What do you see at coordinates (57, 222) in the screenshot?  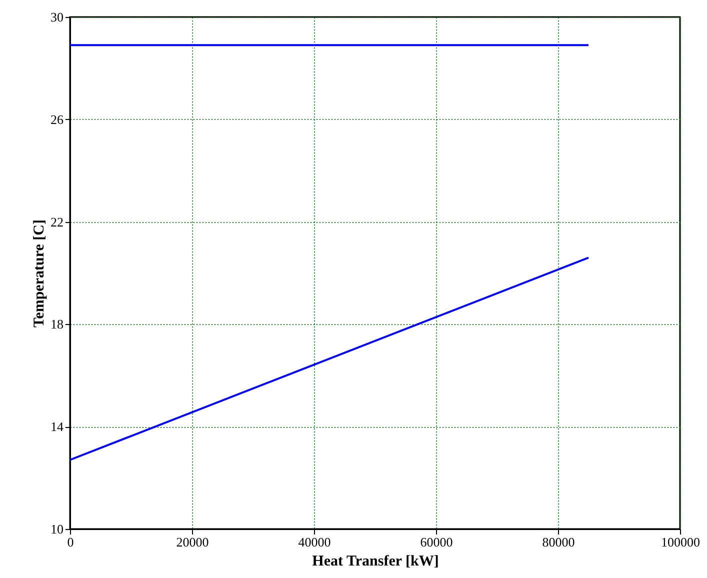 I see `y-tick-label: 22` at bounding box center [57, 222].